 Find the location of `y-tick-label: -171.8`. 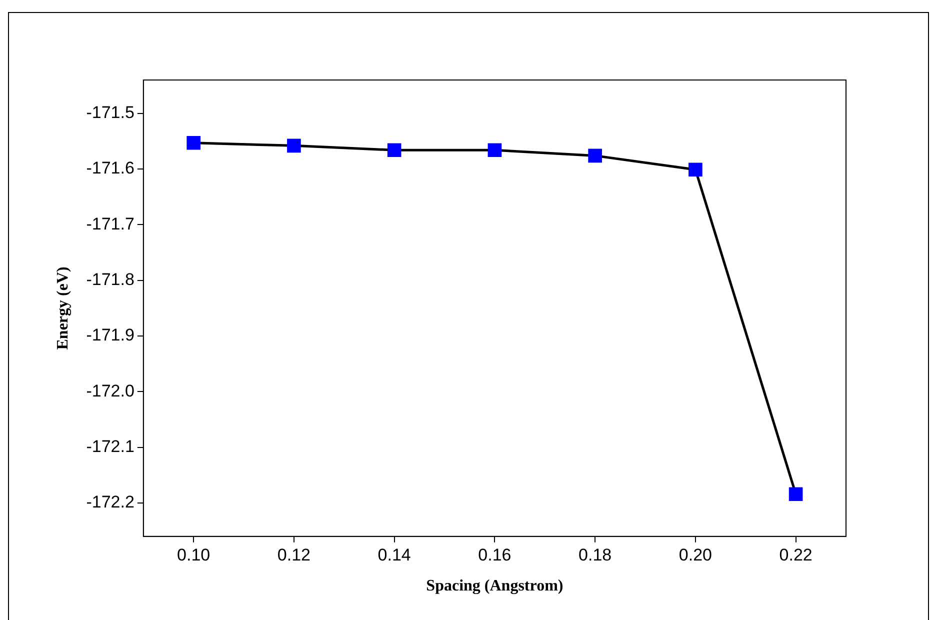

y-tick-label: -171.8 is located at coordinates (110, 280).